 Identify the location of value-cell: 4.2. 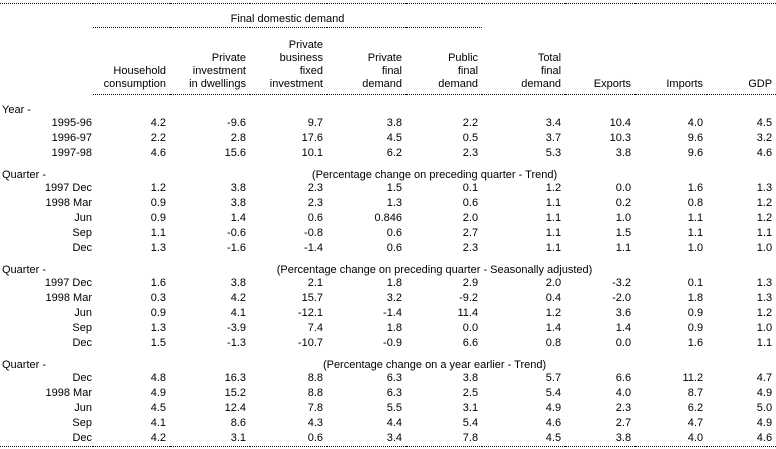
(238, 298).